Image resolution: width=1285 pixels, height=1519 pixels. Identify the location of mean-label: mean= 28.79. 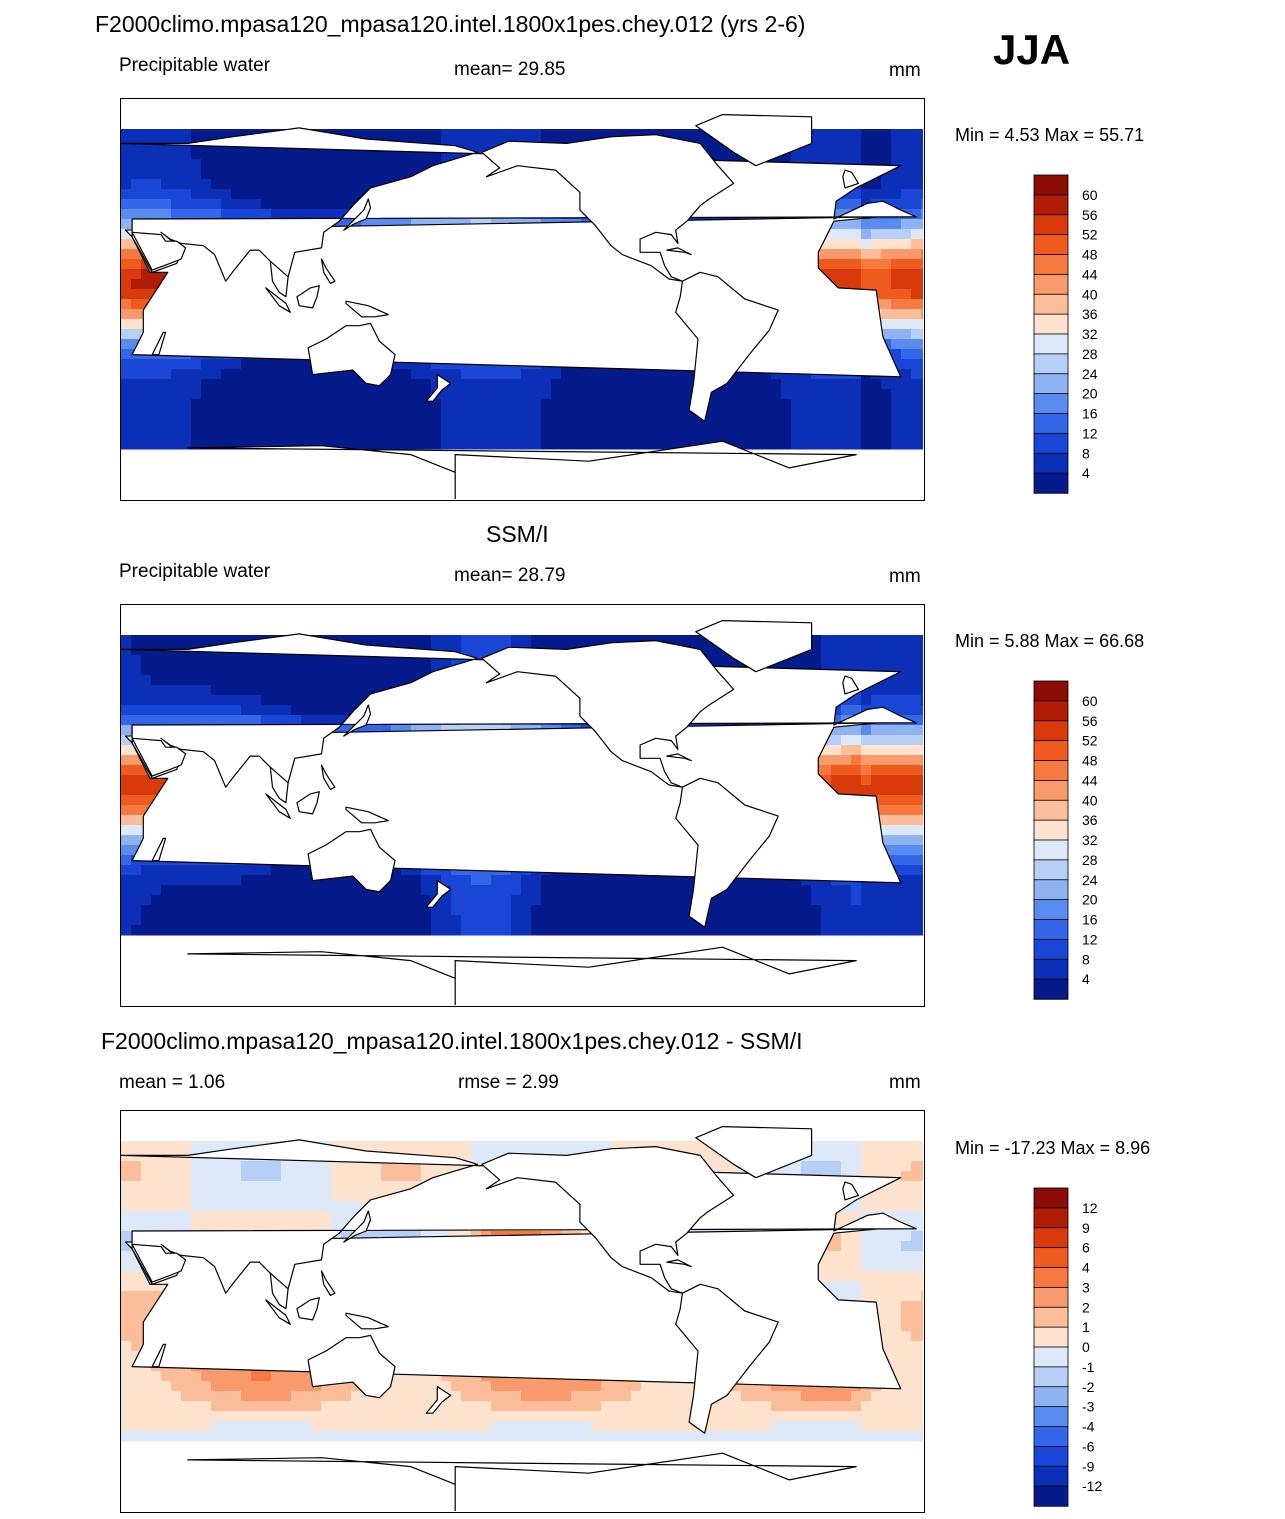
(510, 575).